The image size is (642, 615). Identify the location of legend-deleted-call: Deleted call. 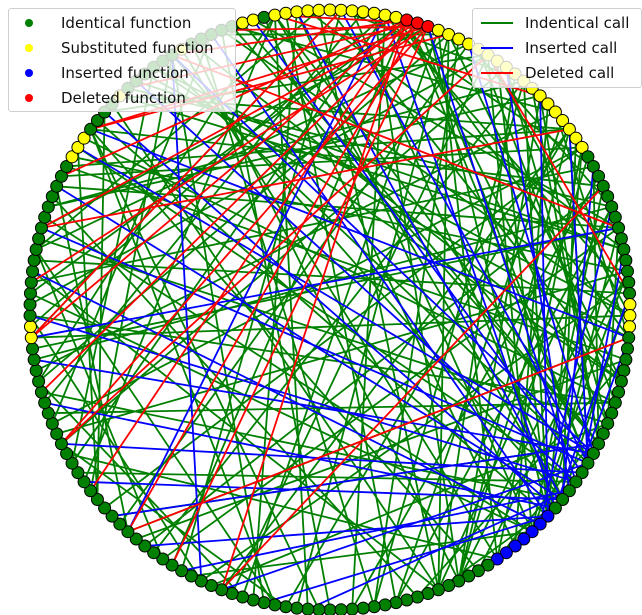
(547, 73).